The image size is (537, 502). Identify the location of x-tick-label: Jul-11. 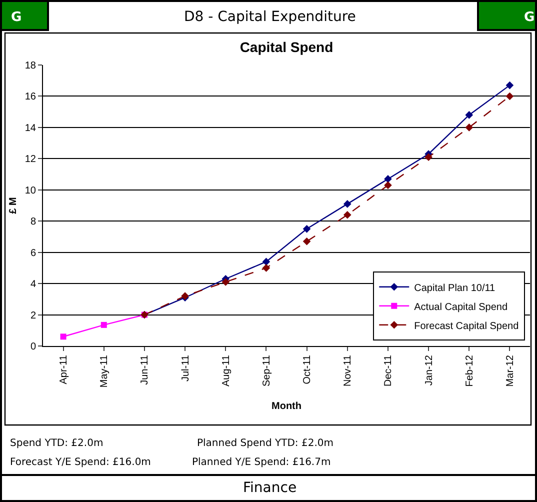
(186, 368).